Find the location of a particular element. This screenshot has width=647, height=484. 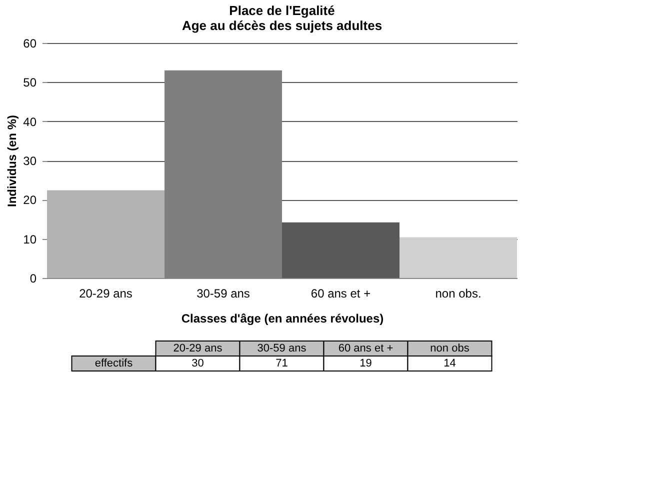

y-tick-label: 0 is located at coordinates (33, 279).